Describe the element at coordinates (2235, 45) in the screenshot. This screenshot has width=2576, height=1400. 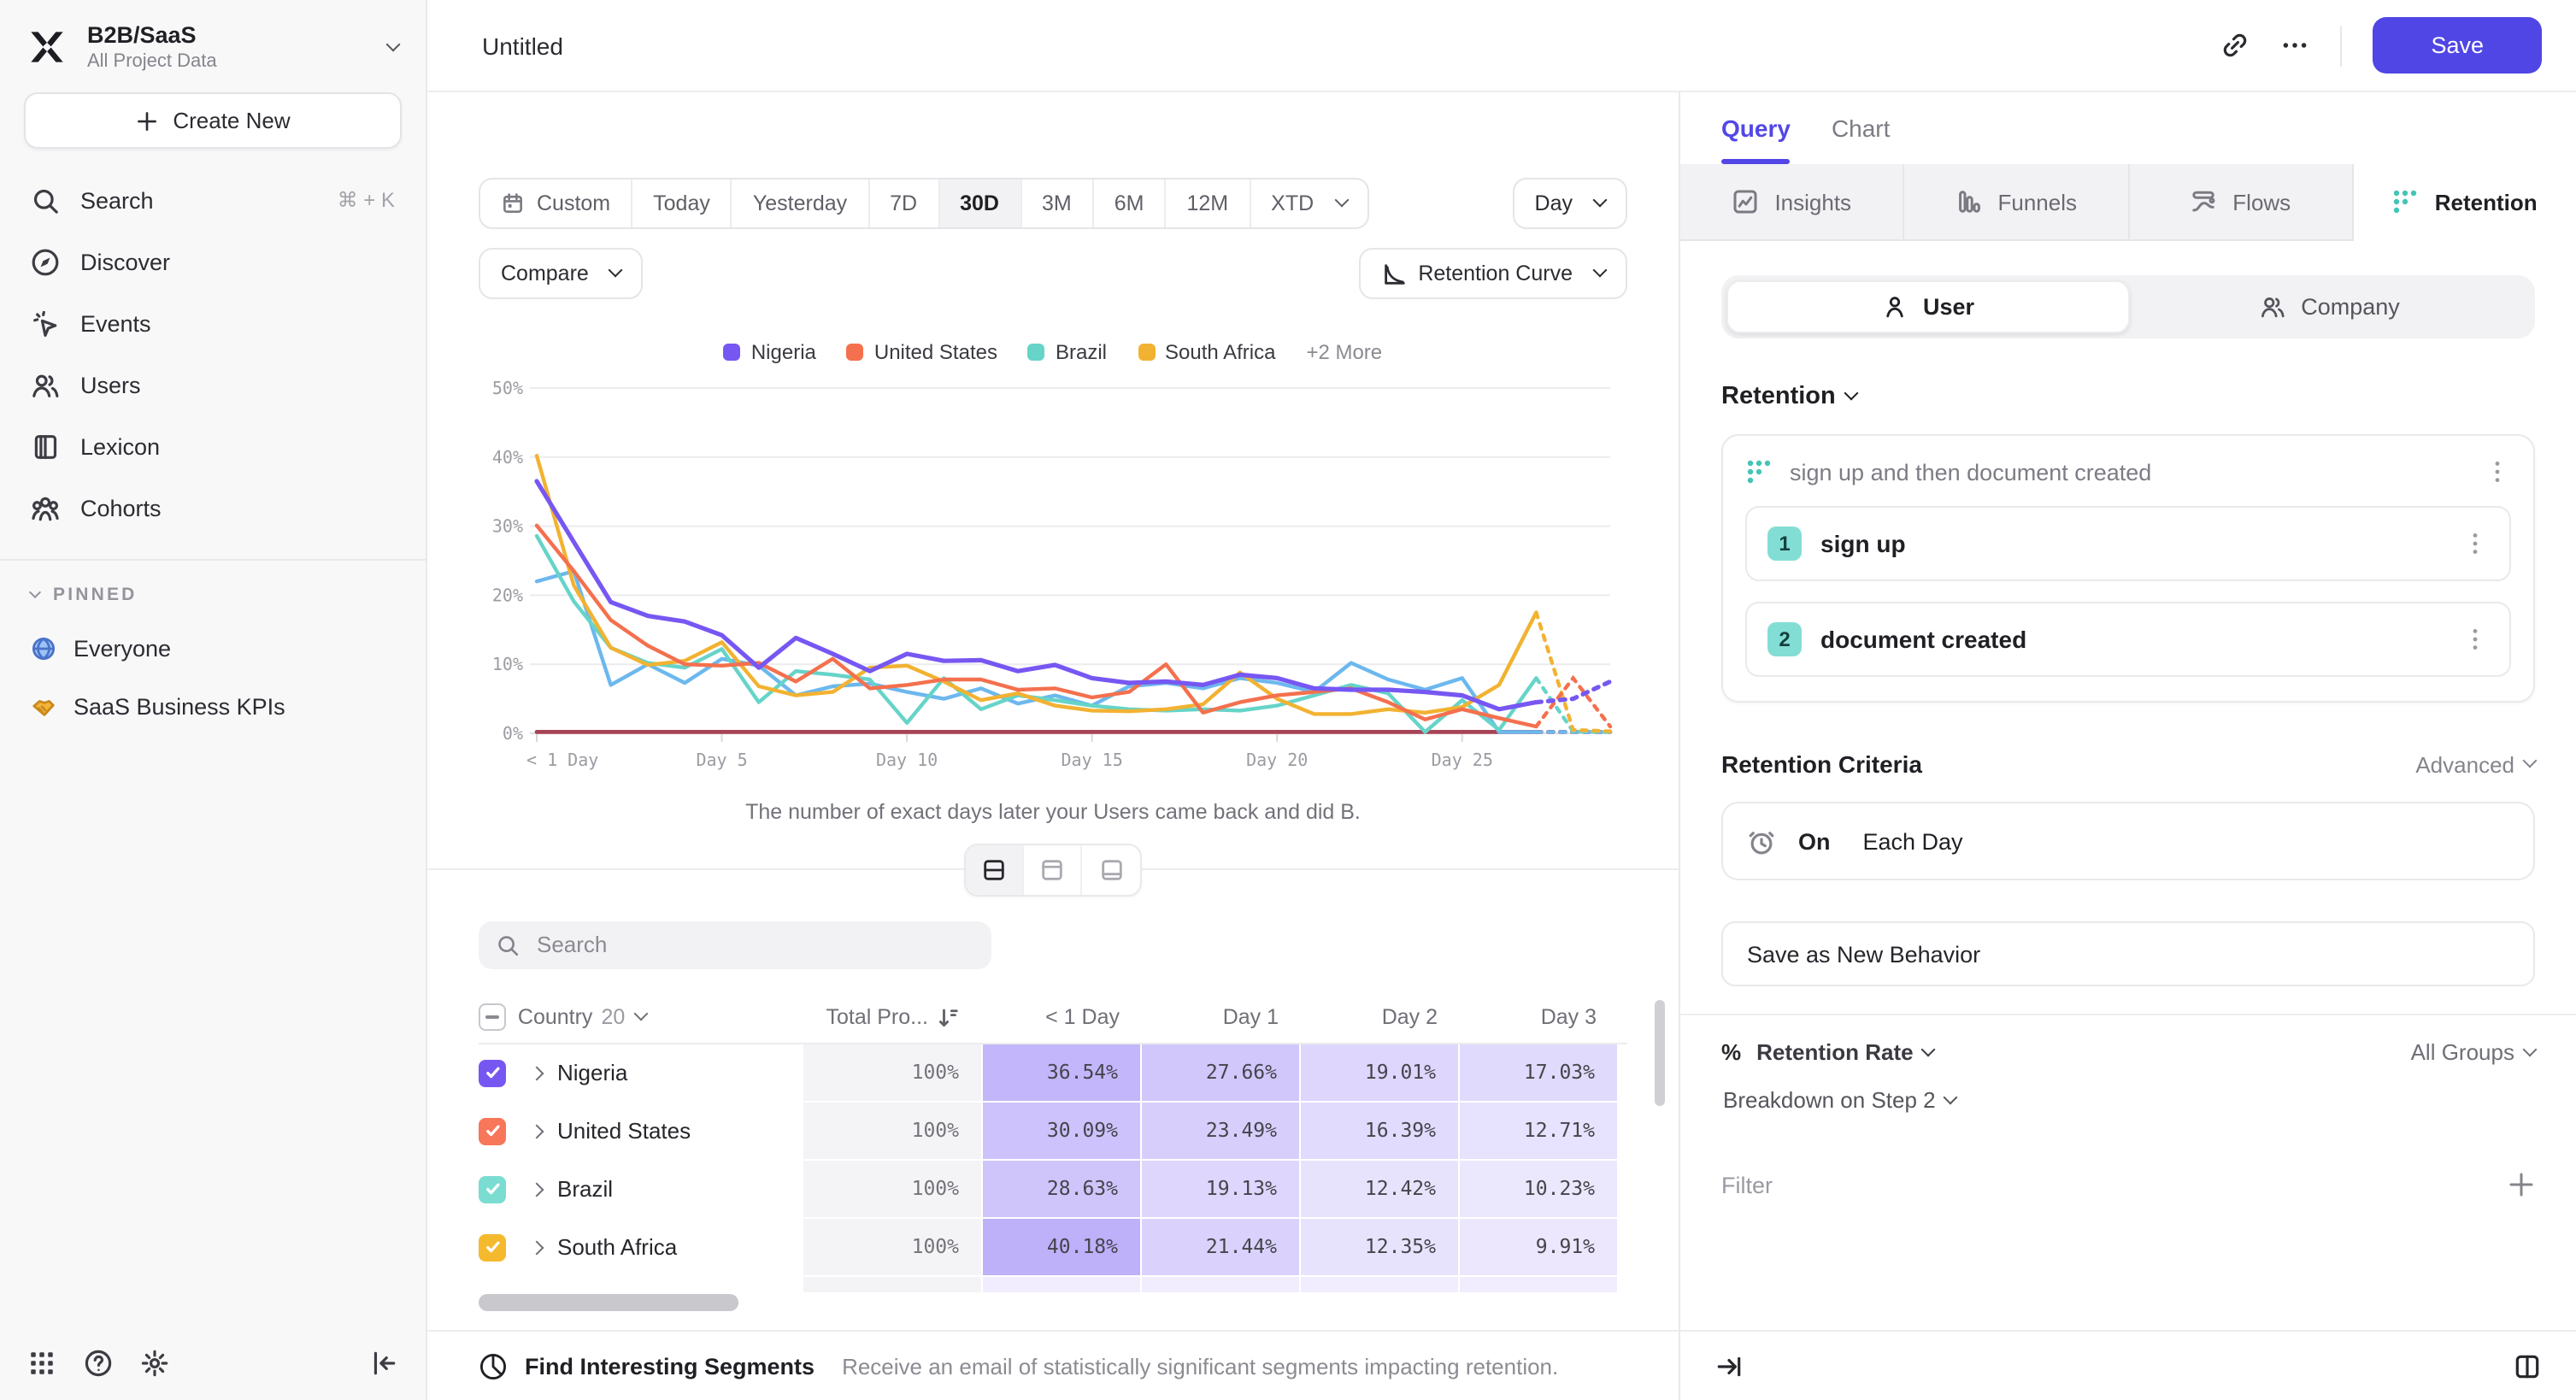
I see `link-icon` at that location.